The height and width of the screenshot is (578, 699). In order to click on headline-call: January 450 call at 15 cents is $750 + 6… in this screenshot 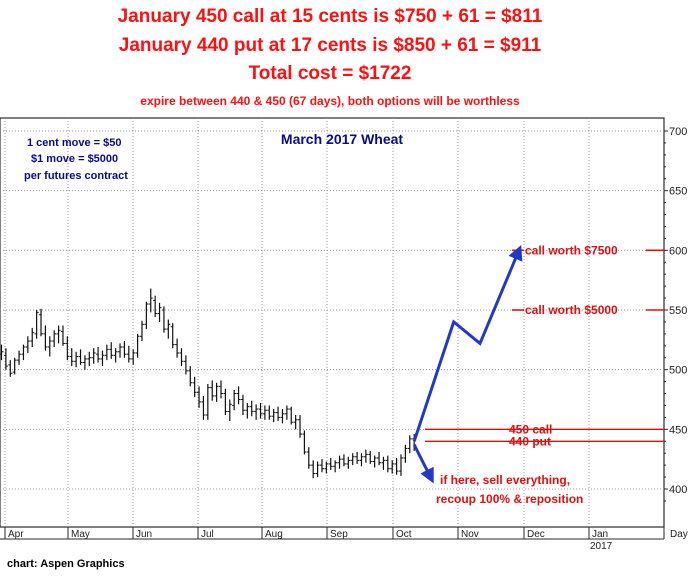, I will do `click(330, 16)`.